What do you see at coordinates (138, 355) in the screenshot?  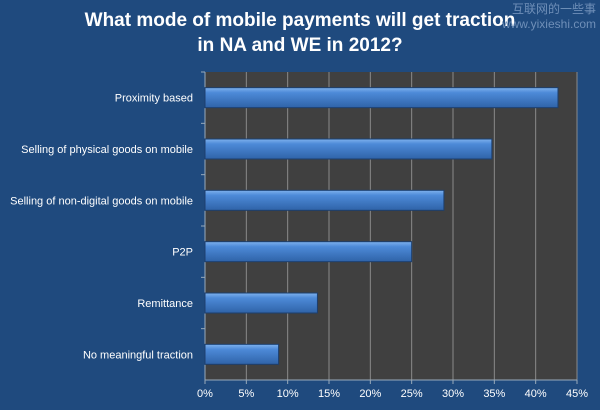 I see `category-label: No meaningful traction` at bounding box center [138, 355].